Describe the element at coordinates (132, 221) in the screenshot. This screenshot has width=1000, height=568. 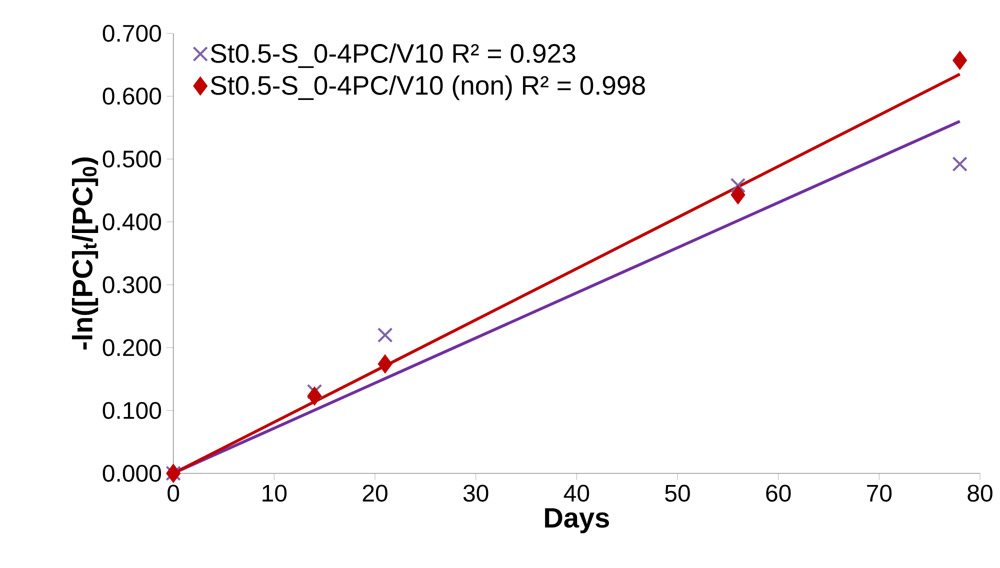
I see `y-tick-label: 0.400` at that location.